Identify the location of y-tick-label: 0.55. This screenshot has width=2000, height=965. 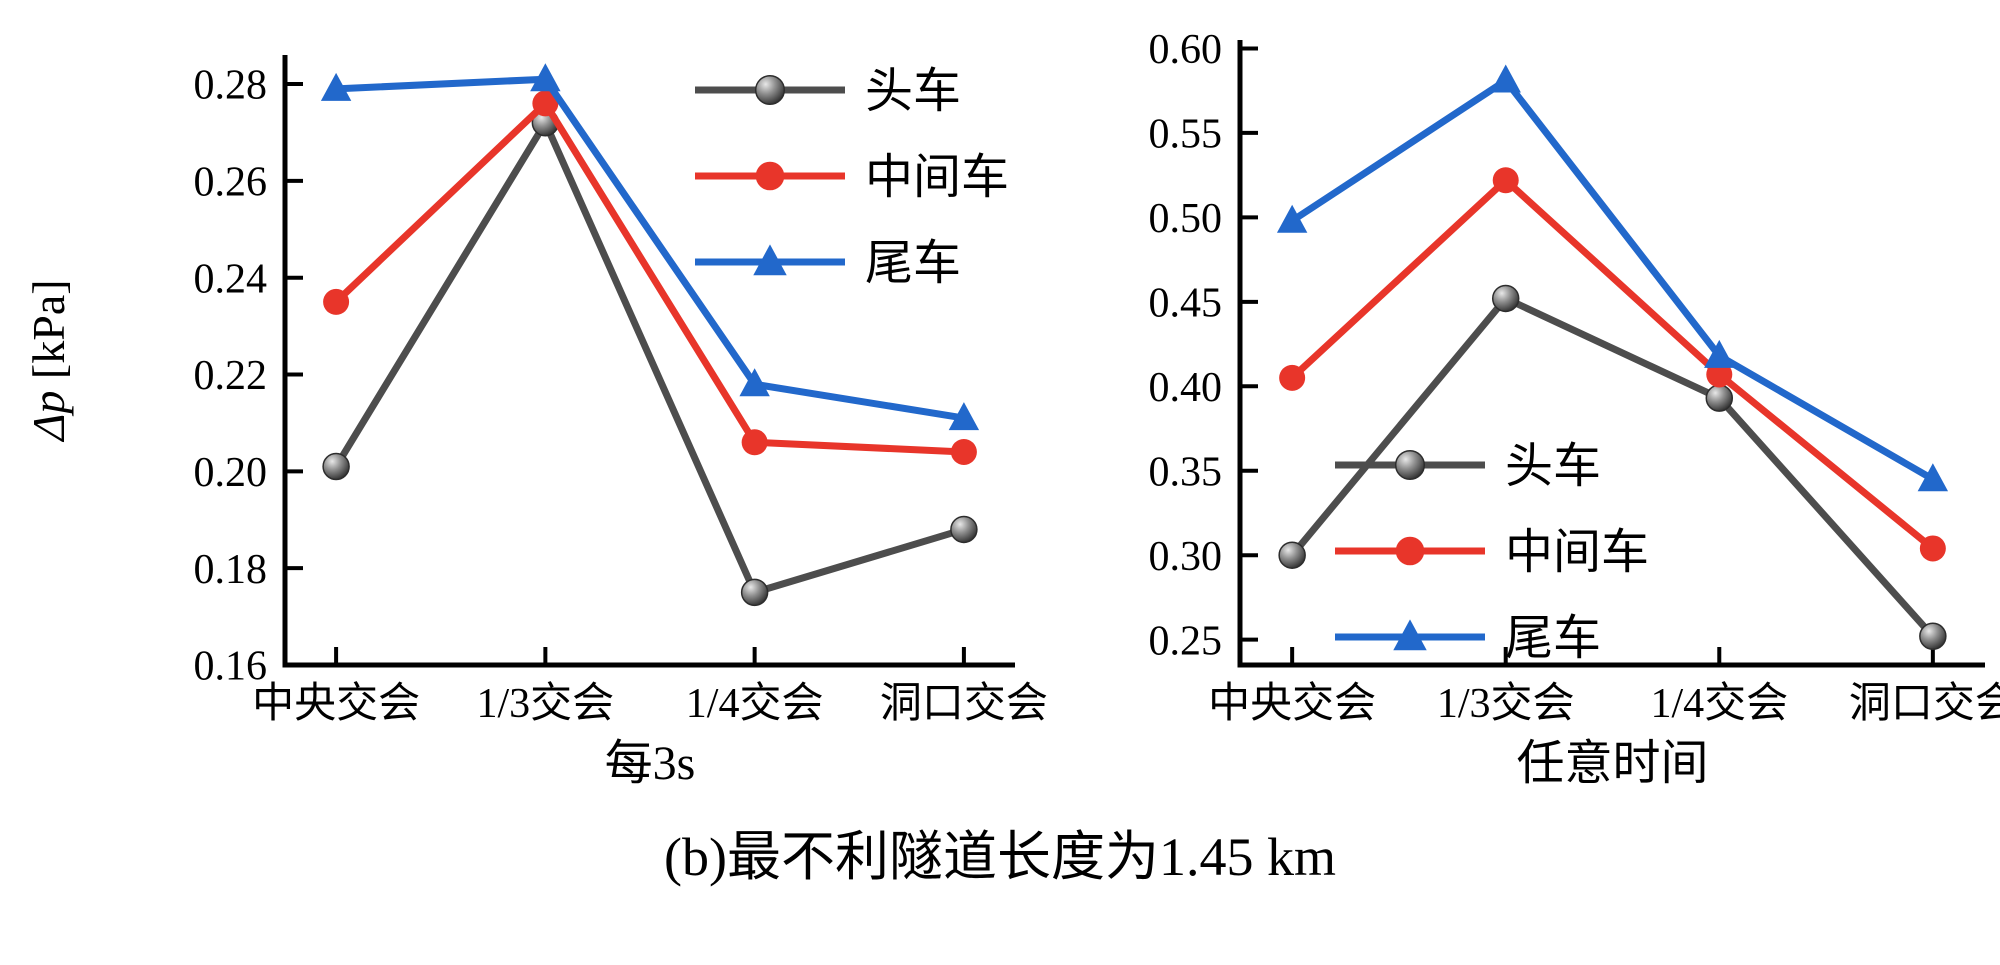
(1186, 135).